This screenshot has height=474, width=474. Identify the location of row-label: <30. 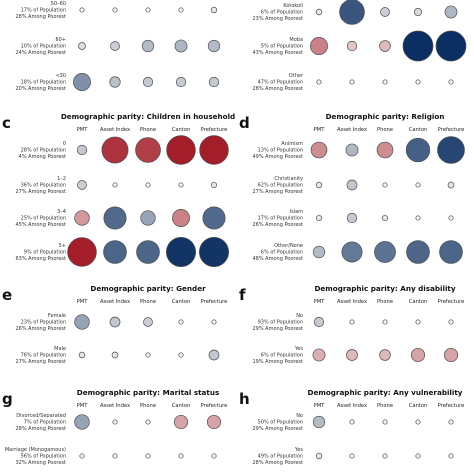
(60, 76).